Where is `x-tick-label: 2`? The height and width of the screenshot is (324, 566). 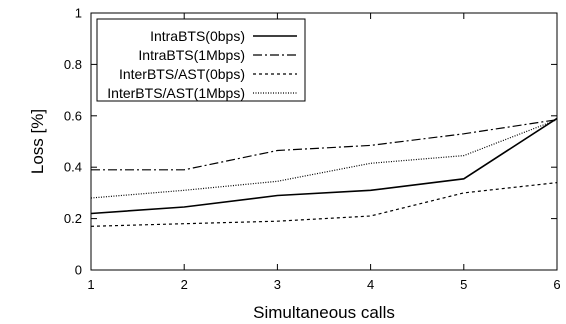
x-tick-label: 2 is located at coordinates (184, 284).